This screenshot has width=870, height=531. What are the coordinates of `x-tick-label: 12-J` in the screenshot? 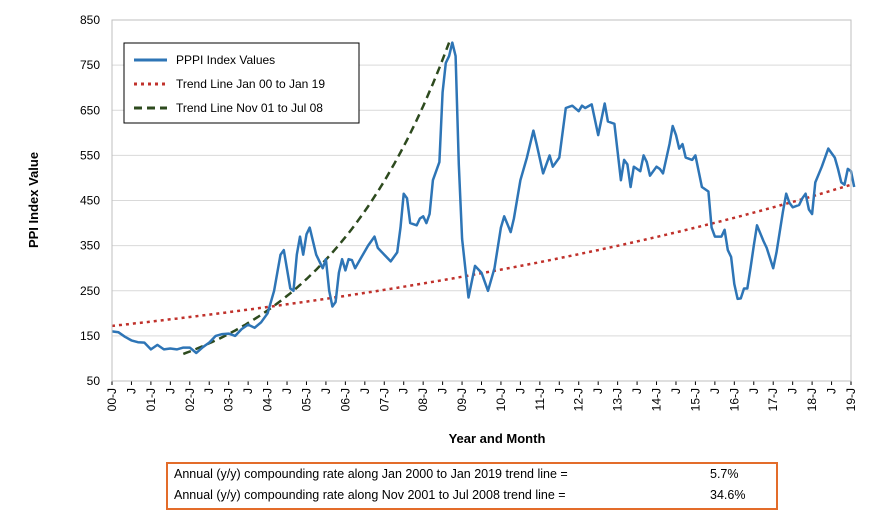 It's located at (579, 399).